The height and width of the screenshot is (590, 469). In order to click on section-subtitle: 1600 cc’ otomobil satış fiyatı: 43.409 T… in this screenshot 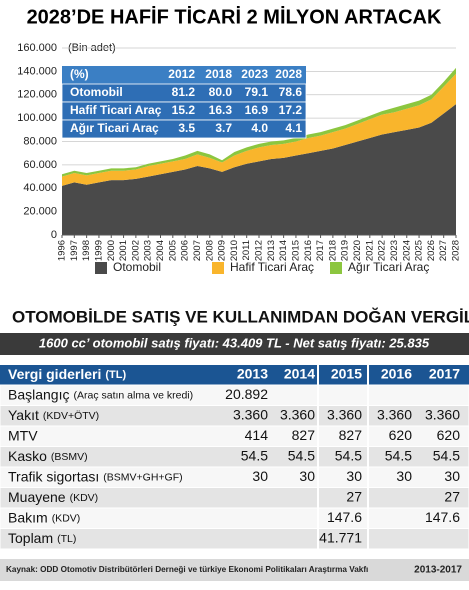, I will do `click(234, 342)`.